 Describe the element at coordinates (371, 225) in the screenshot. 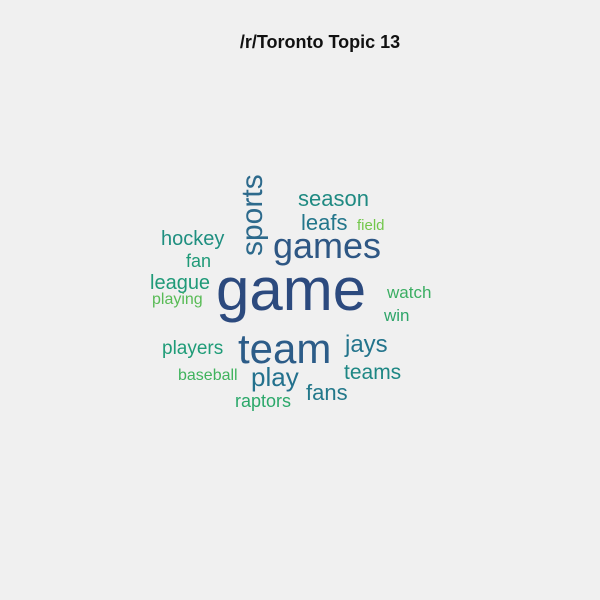

I see `word-field: field` at that location.